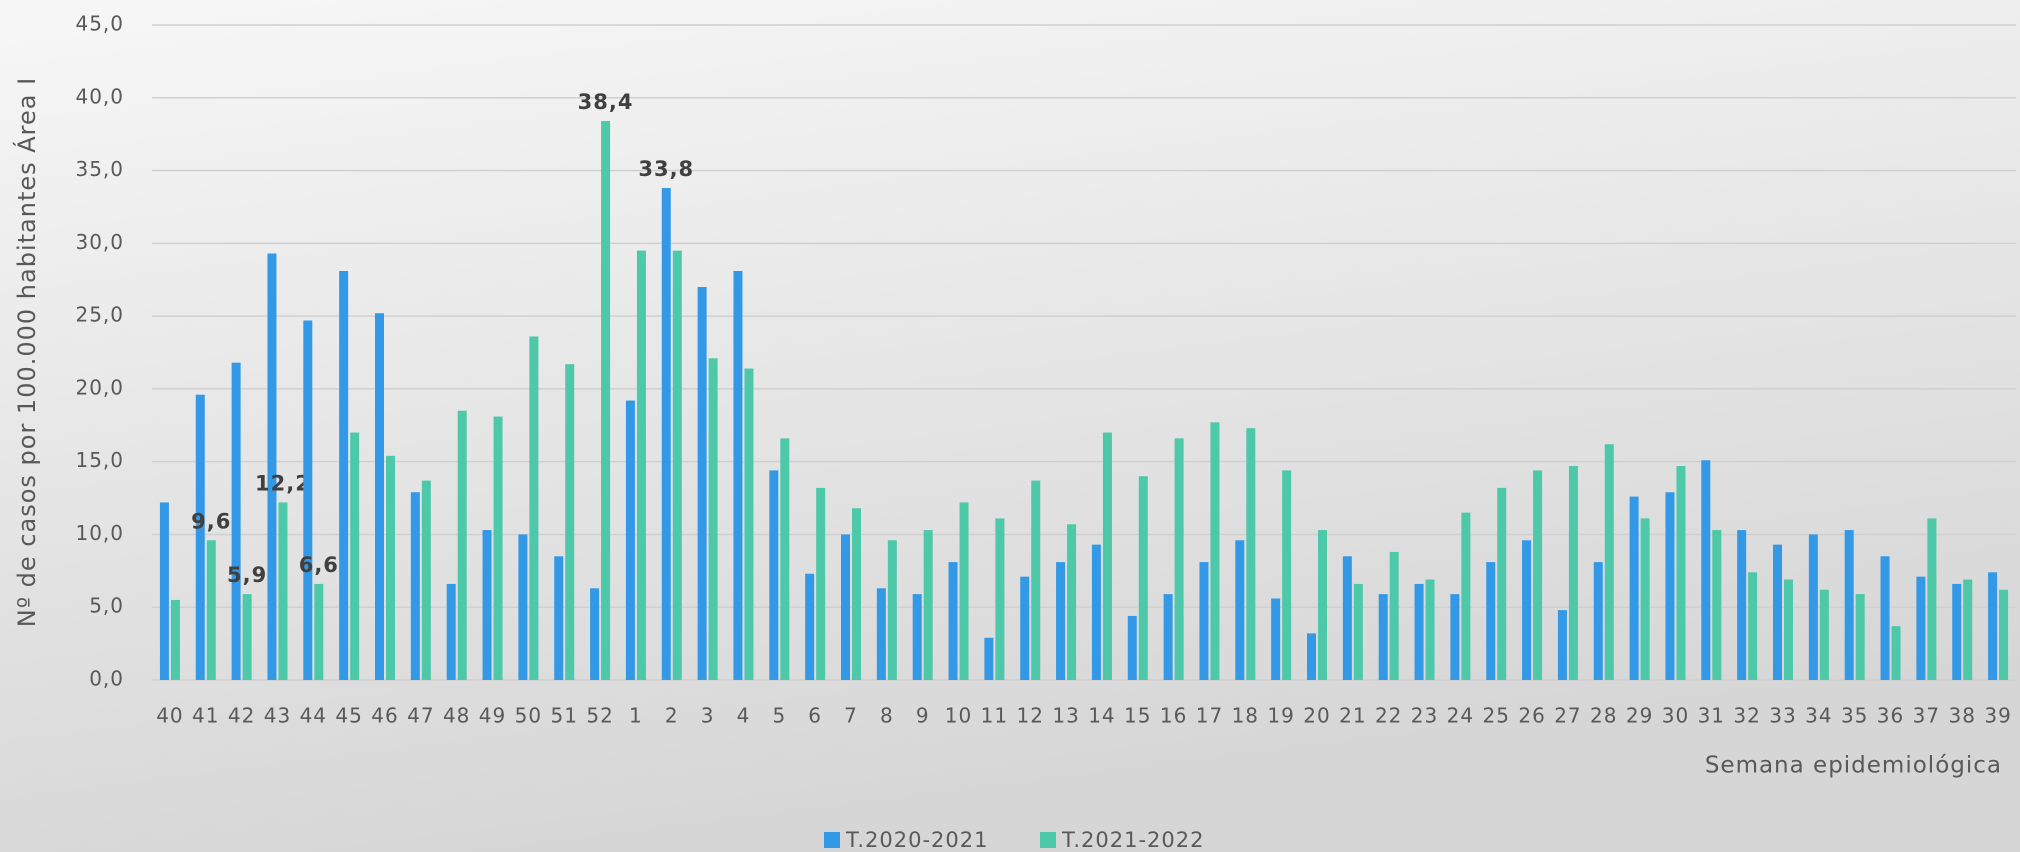  Describe the element at coordinates (564, 716) in the screenshot. I see `x-tick-label: 51` at that location.